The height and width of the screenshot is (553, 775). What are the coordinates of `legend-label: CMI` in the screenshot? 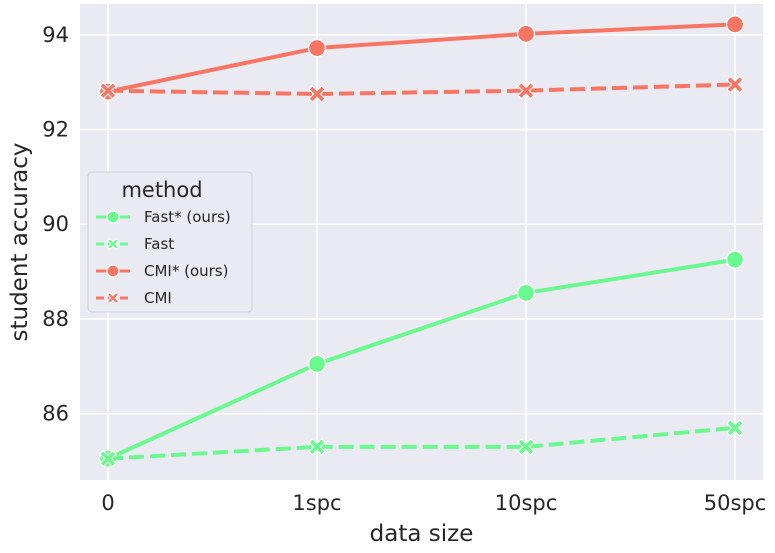 It's located at (158, 298).